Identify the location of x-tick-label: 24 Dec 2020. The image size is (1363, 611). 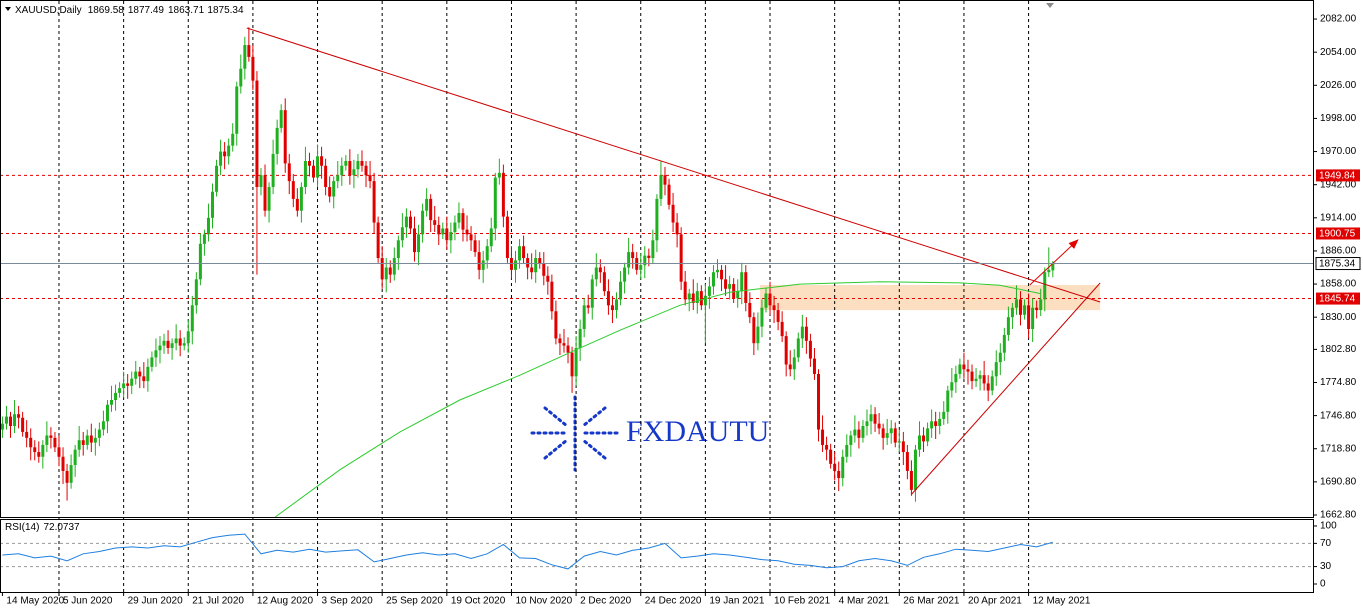
(673, 601).